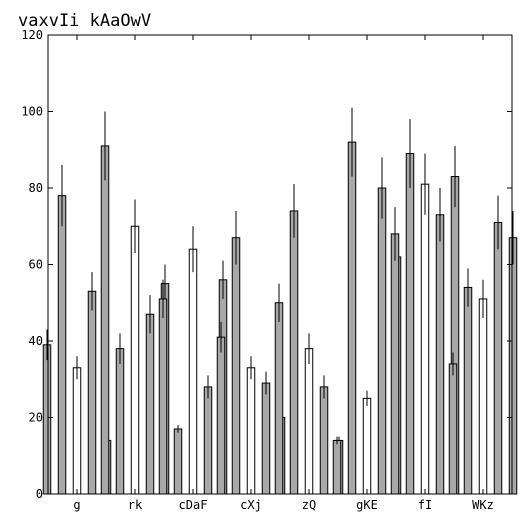  What do you see at coordinates (36, 418) in the screenshot?
I see `y-tick-label: 20` at bounding box center [36, 418].